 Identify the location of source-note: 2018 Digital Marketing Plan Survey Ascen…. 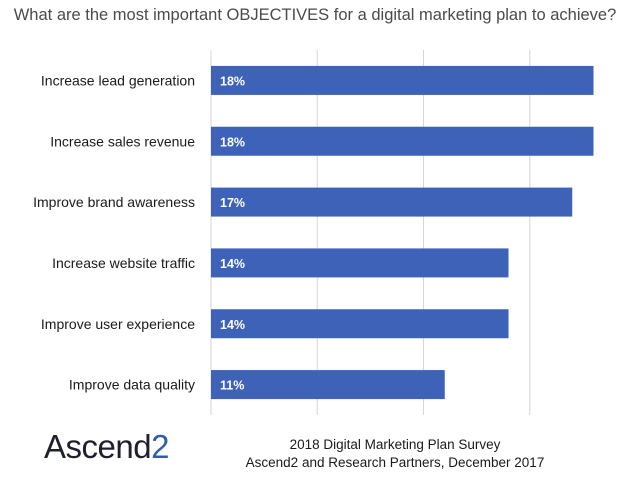
(395, 454).